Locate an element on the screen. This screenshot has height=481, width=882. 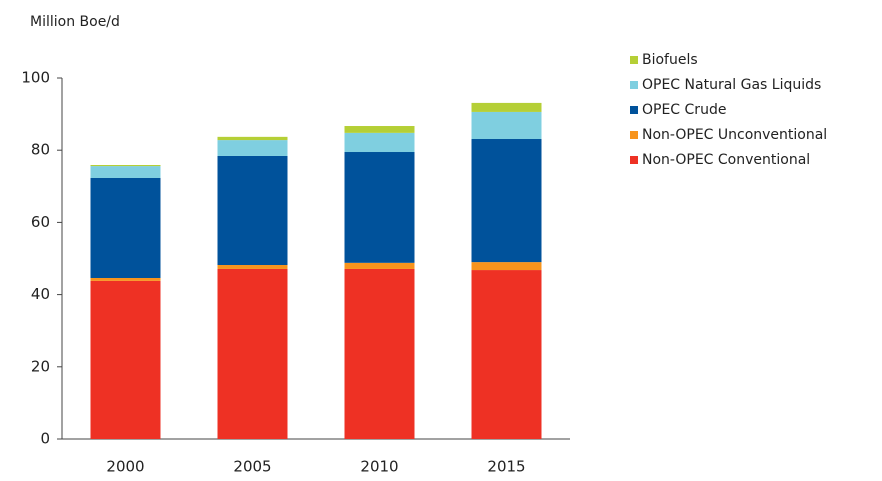
y-tick-label: 100 is located at coordinates (35, 78).